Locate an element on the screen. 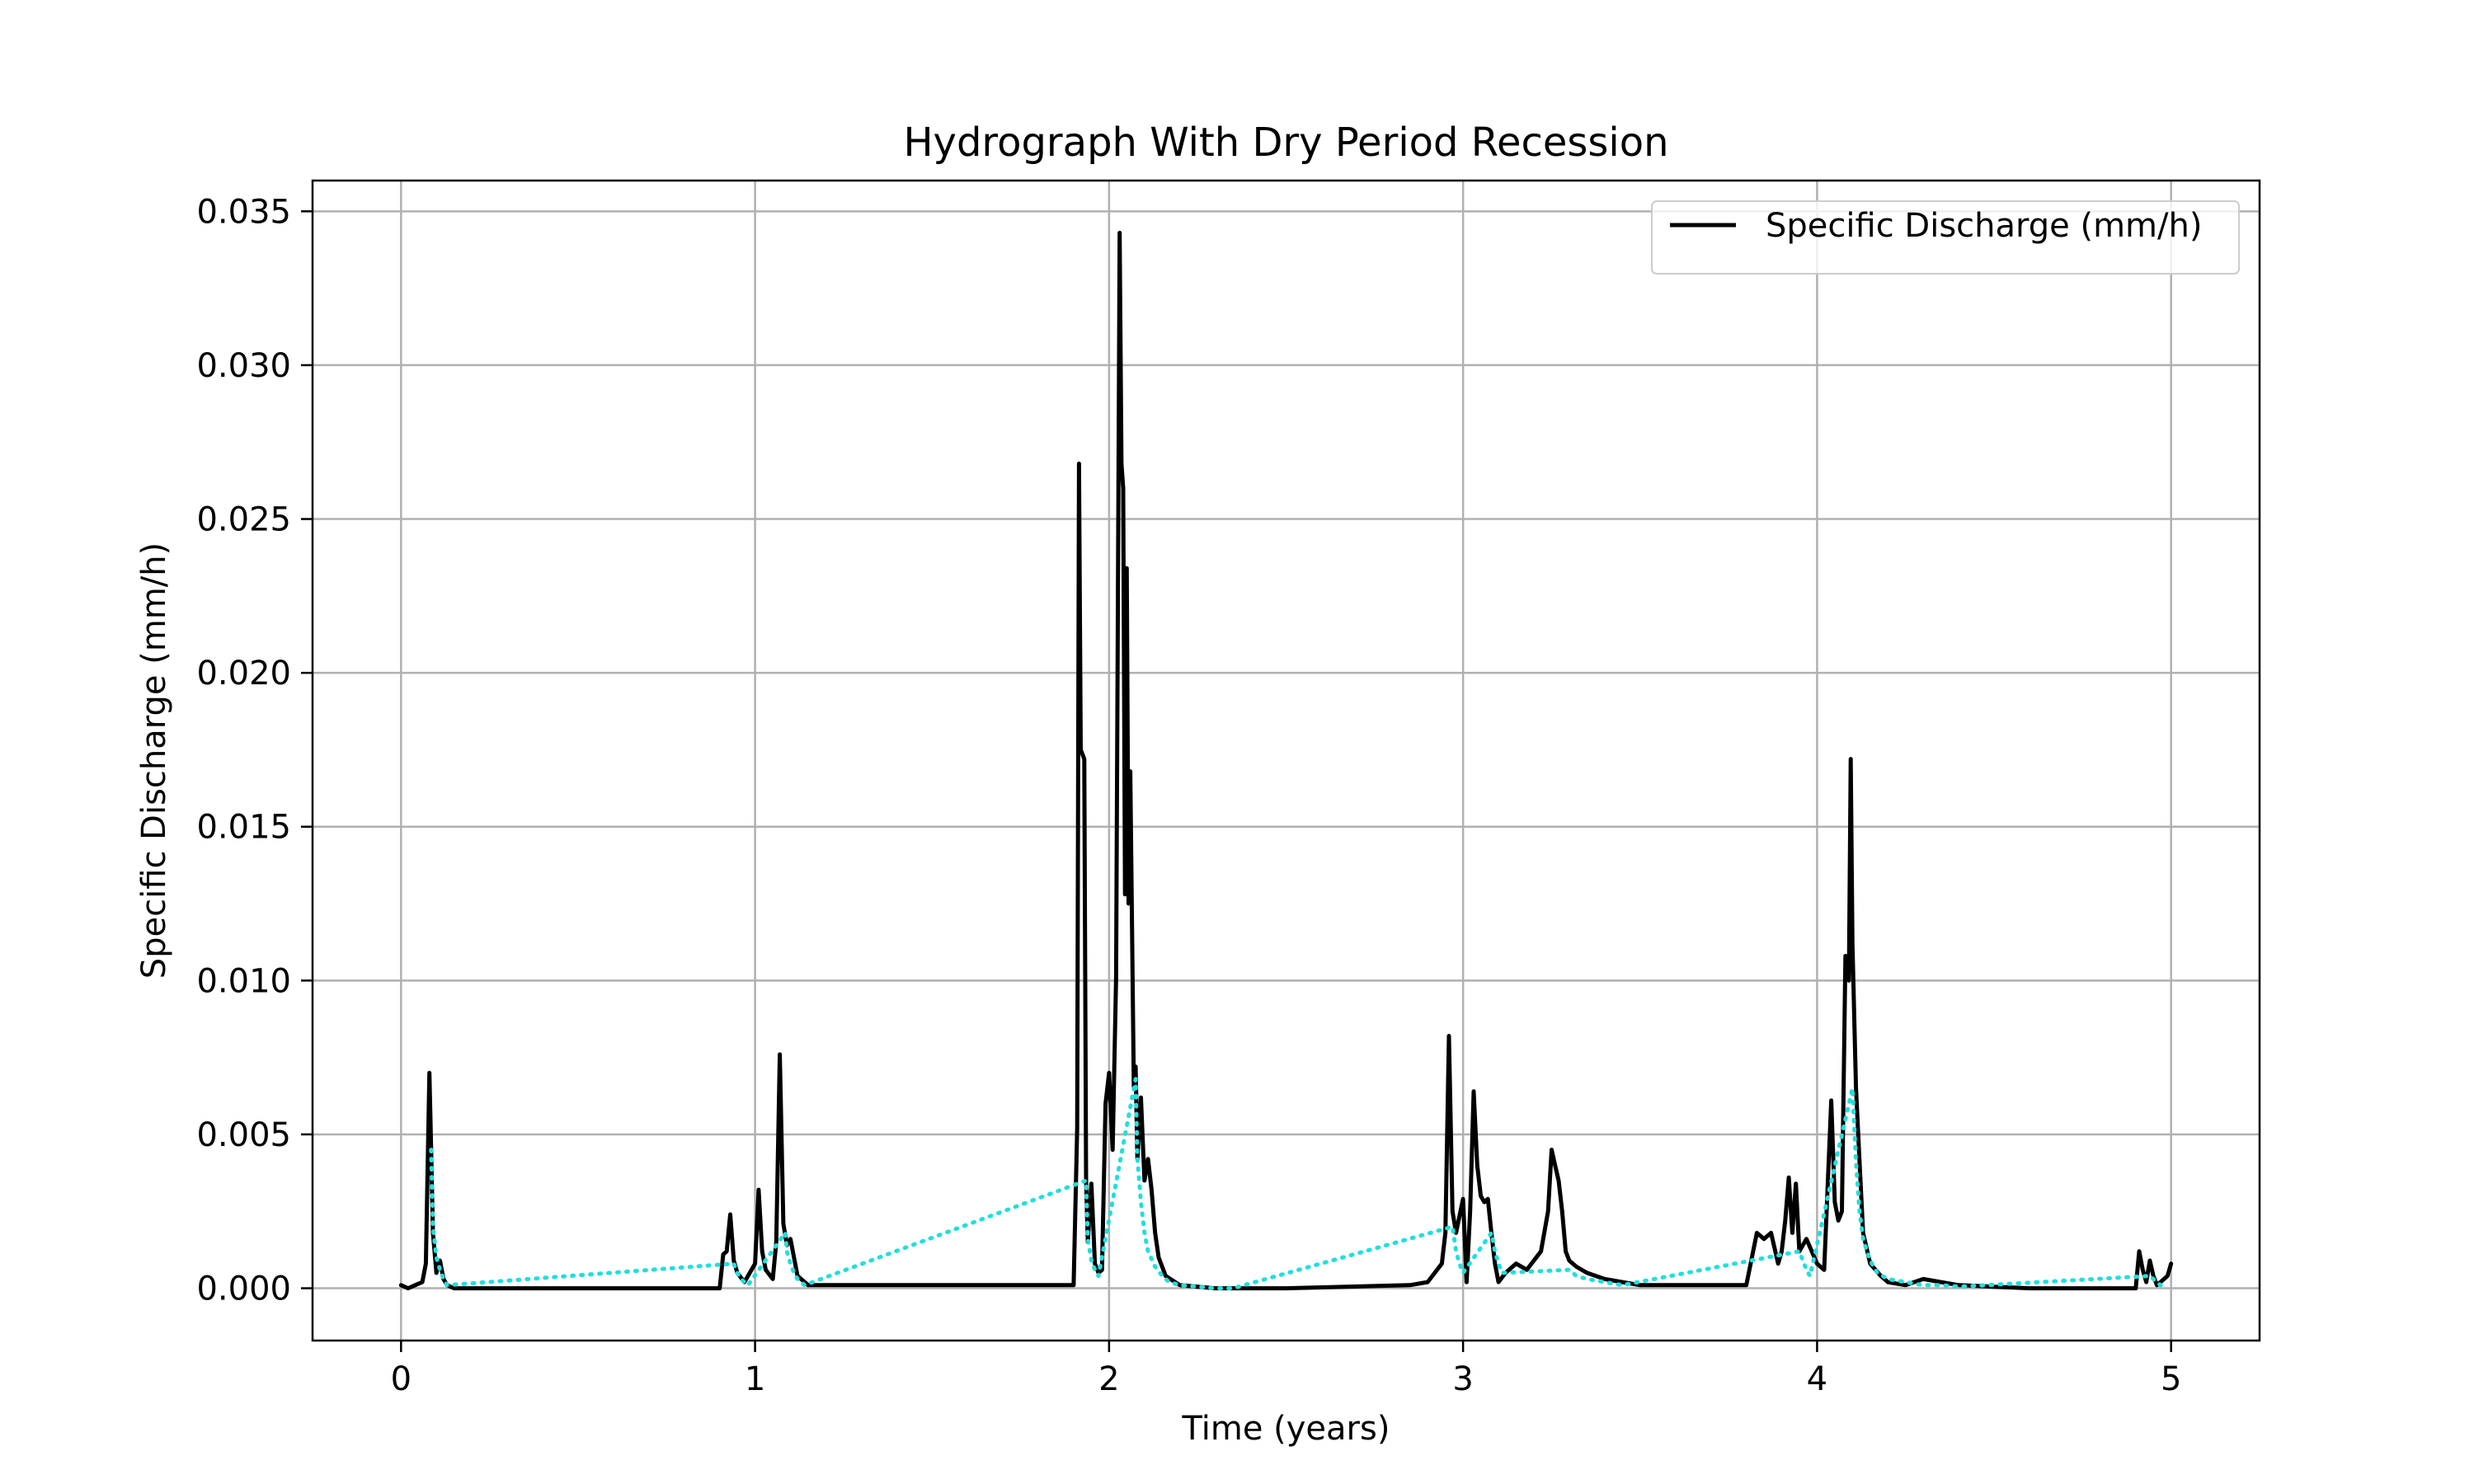  x-axis-label: Time (years) is located at coordinates (1286, 1429).